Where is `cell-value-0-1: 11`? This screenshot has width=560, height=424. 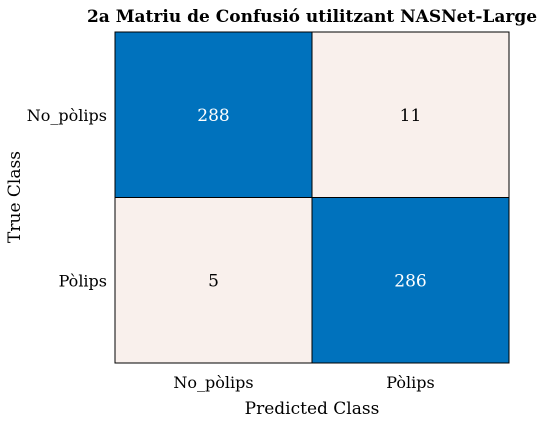 cell-value-0-1: 11 is located at coordinates (411, 116).